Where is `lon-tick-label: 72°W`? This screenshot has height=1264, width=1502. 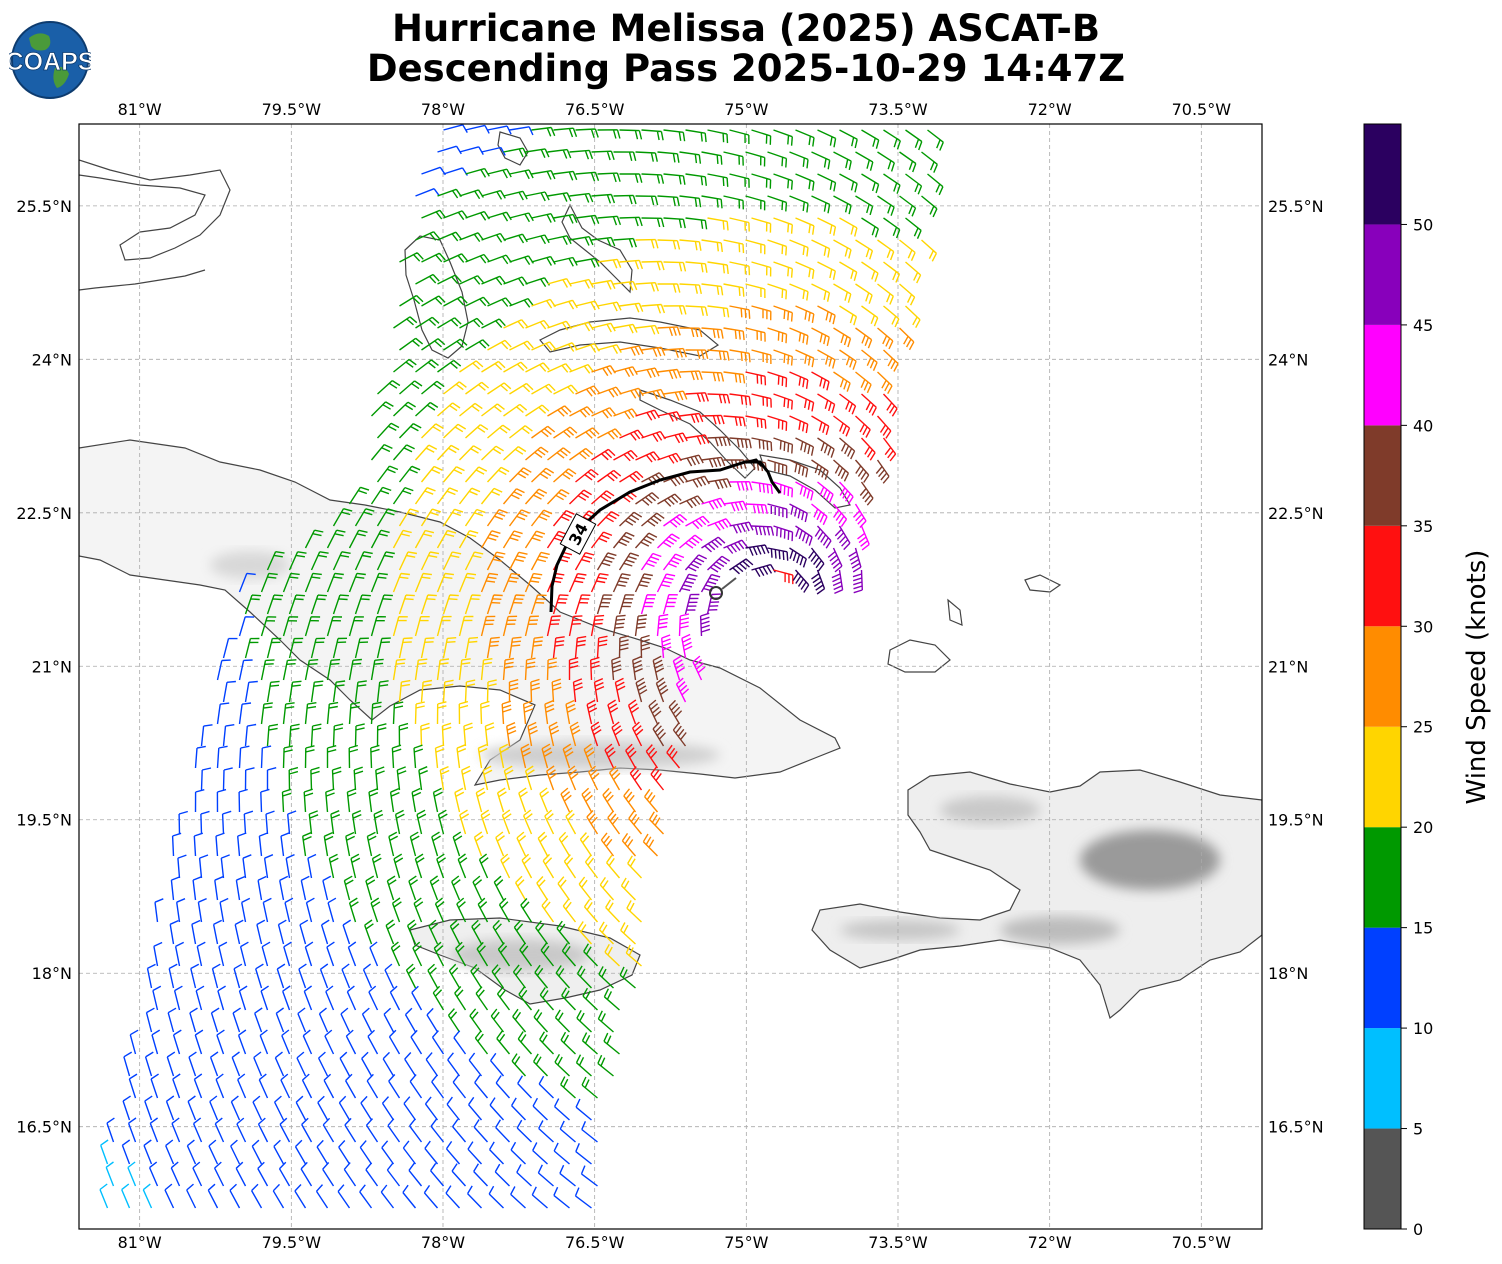
lon-tick-label: 72°W is located at coordinates (1050, 1242).